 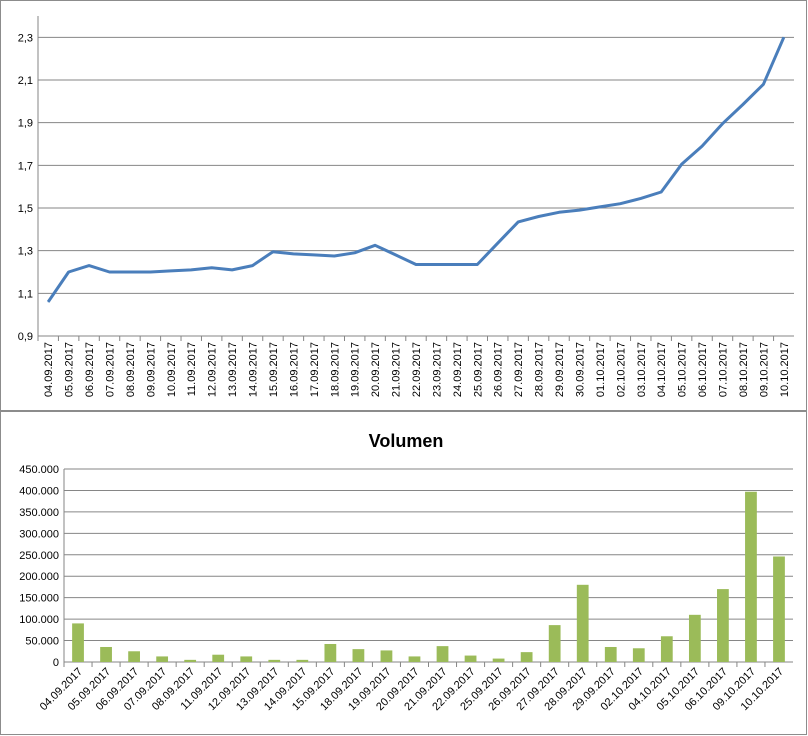 I want to click on y-tick-label: 350.000, so click(x=39, y=513).